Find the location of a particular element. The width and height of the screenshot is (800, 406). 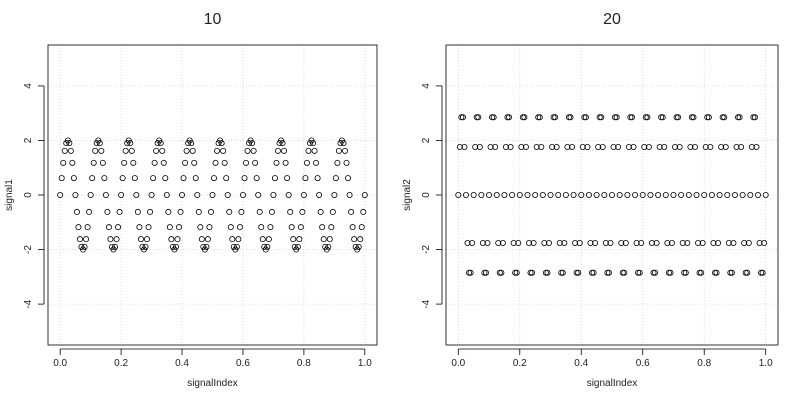

y-tick-label: -4 is located at coordinates (426, 303).